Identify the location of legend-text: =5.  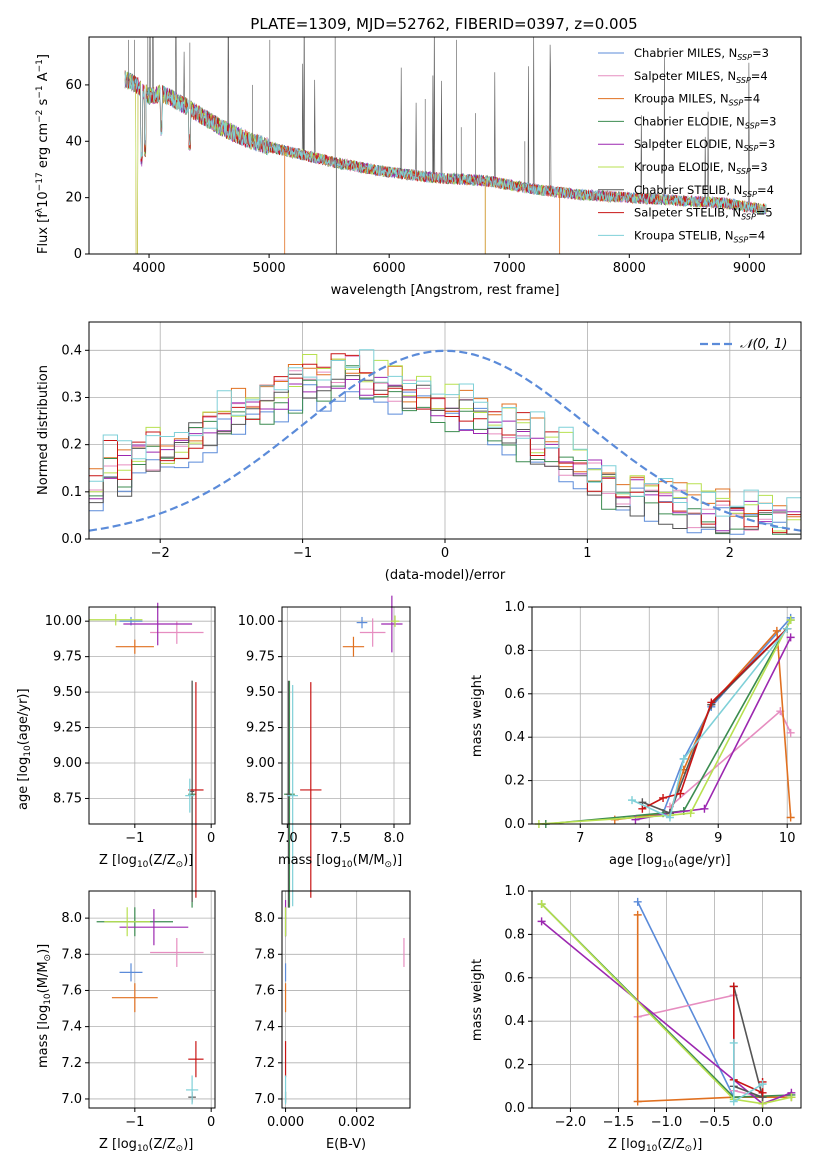
(764, 213).